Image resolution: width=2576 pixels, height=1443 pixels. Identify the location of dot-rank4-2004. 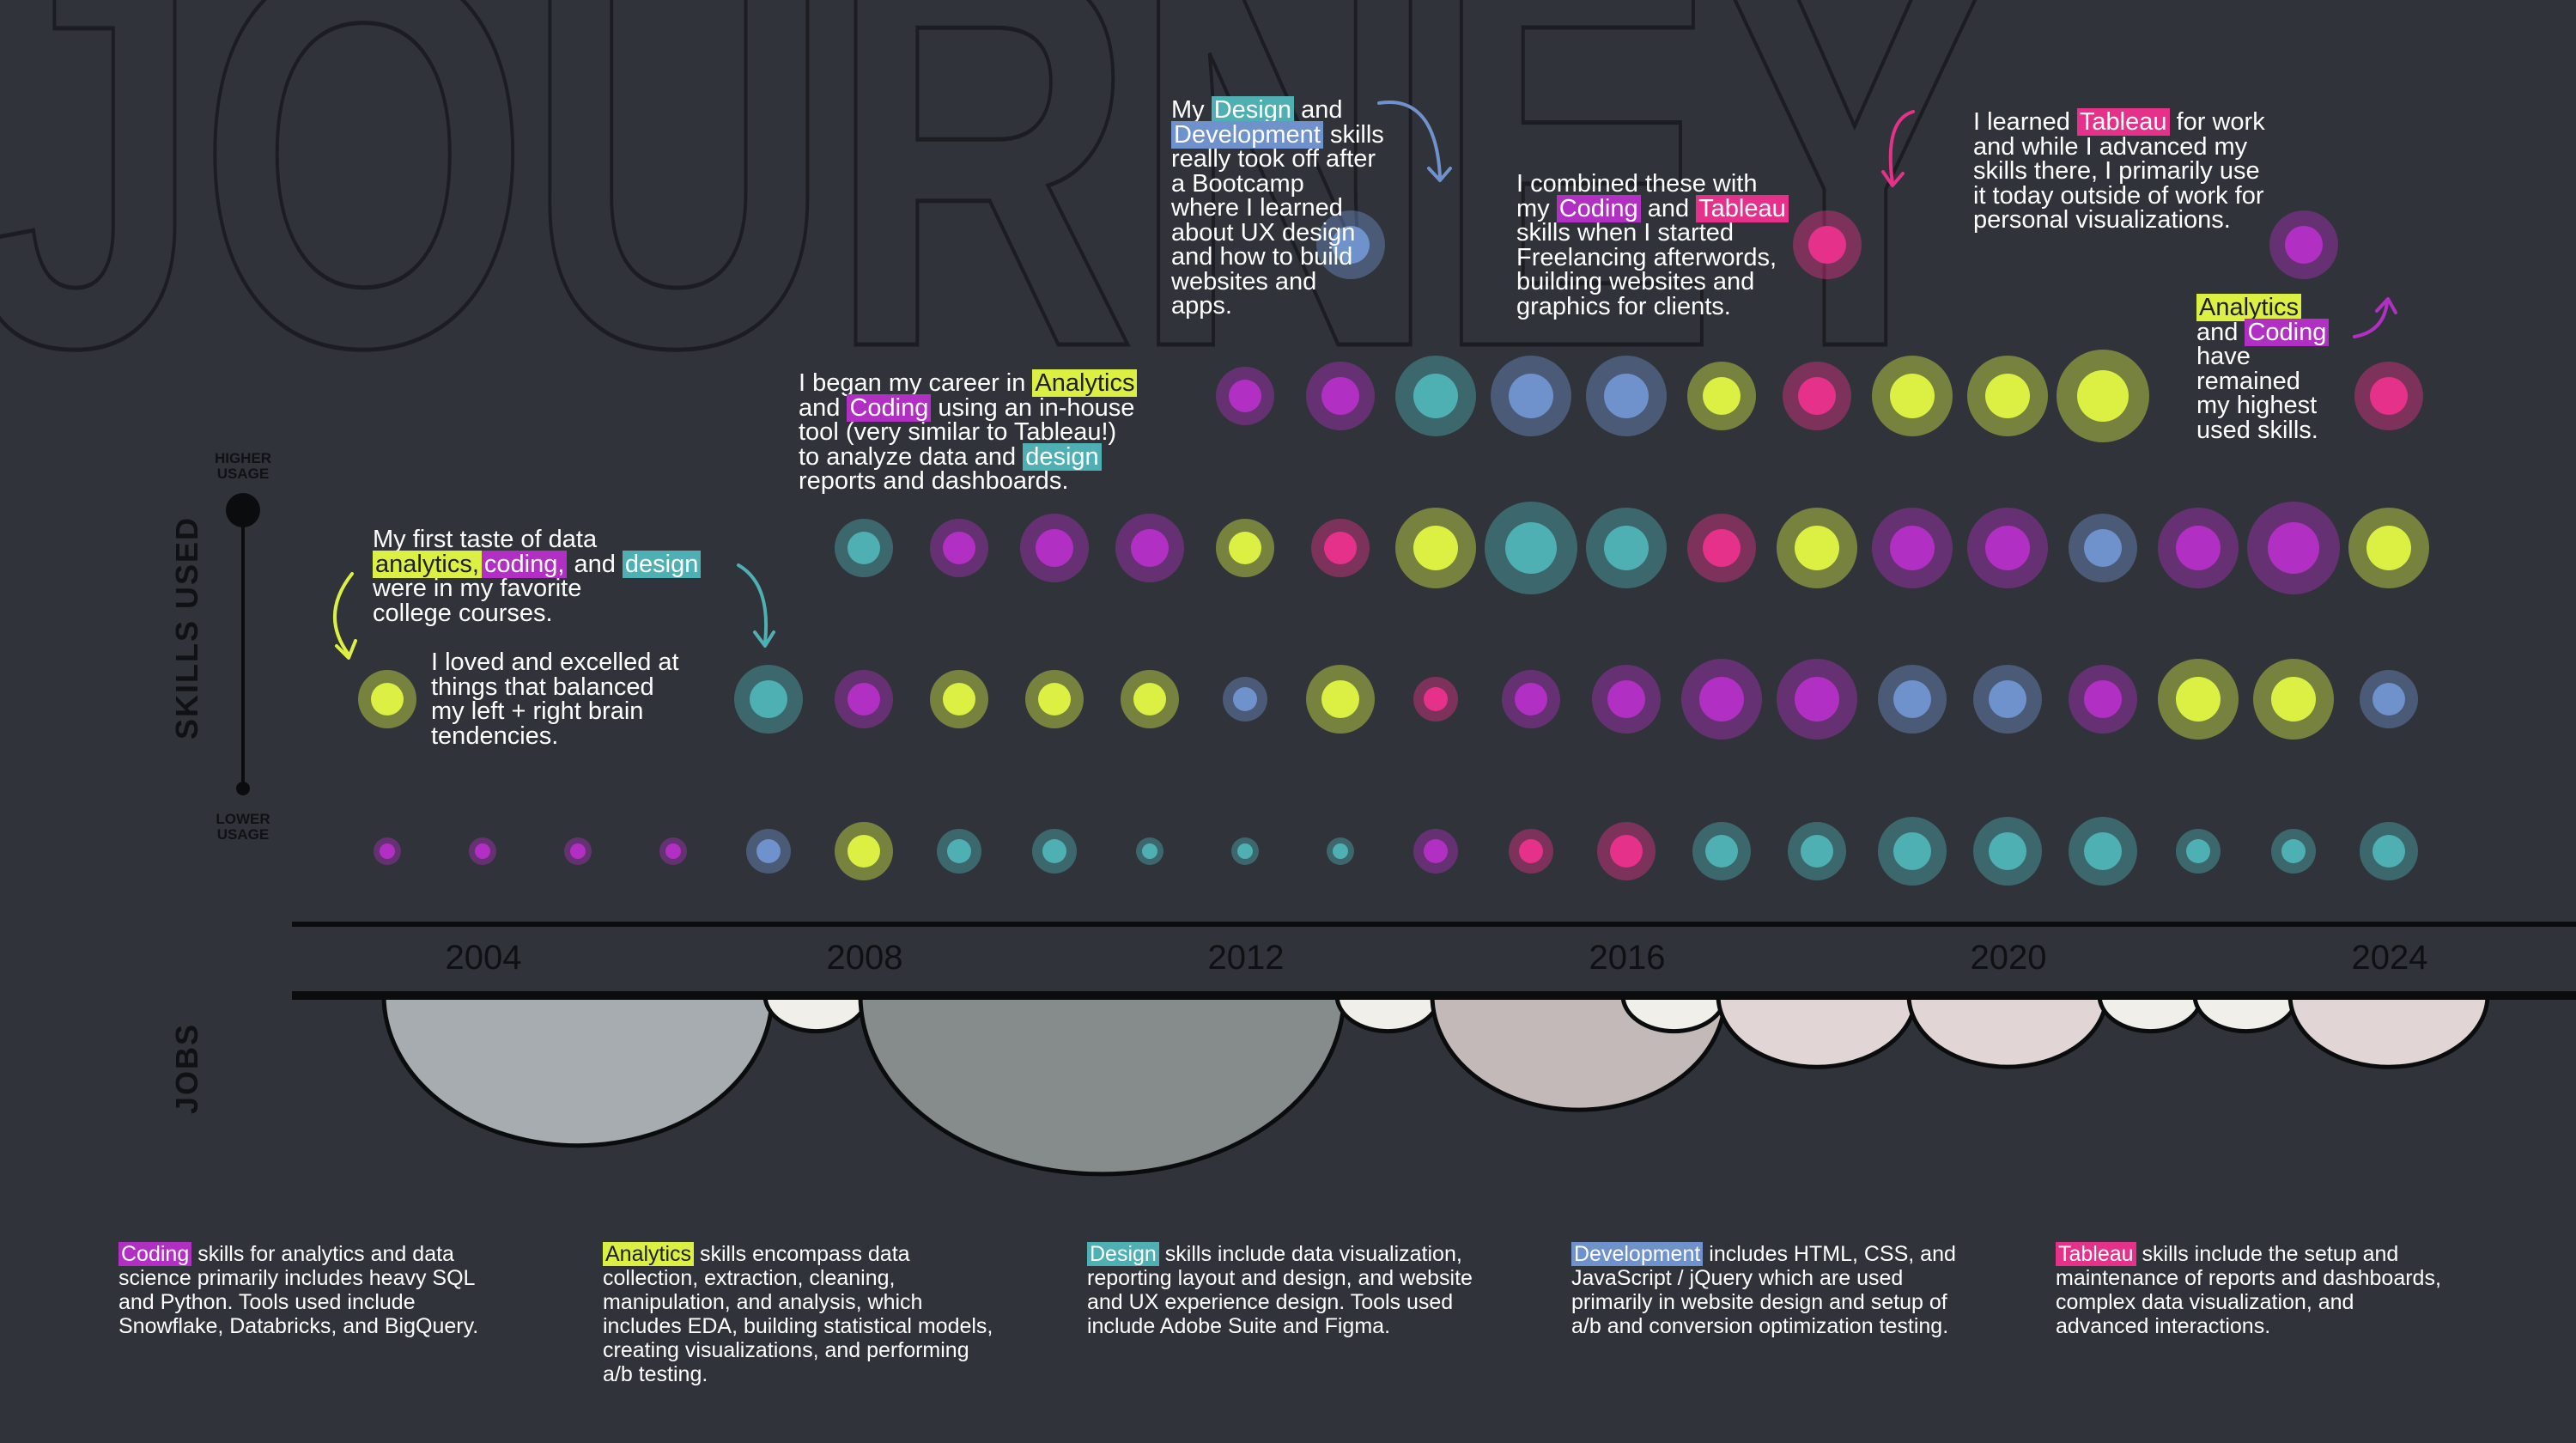
(483, 851).